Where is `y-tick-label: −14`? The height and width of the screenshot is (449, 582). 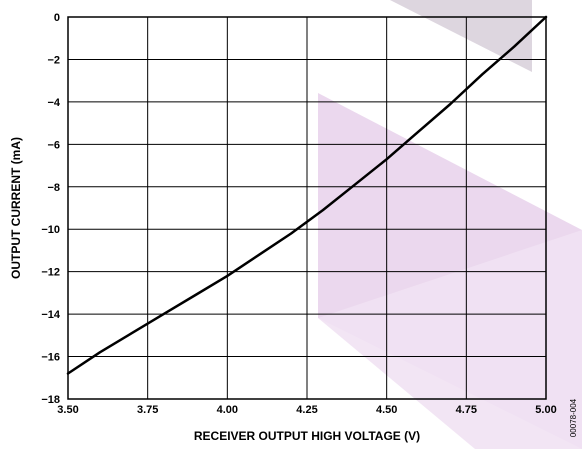
y-tick-label: −14 is located at coordinates (51, 315).